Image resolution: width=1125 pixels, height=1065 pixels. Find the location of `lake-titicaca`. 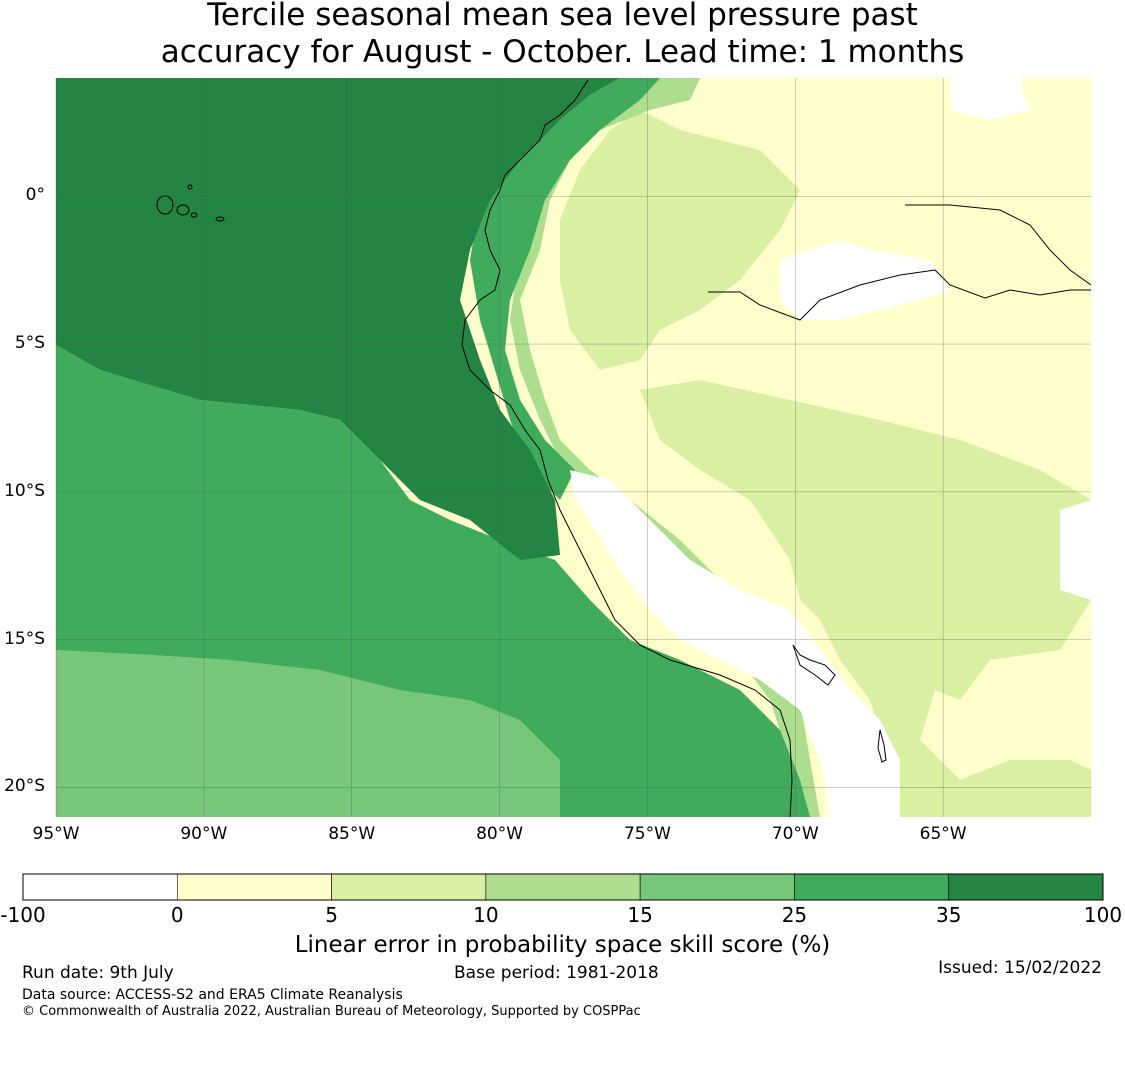

lake-titicaca is located at coordinates (814, 665).